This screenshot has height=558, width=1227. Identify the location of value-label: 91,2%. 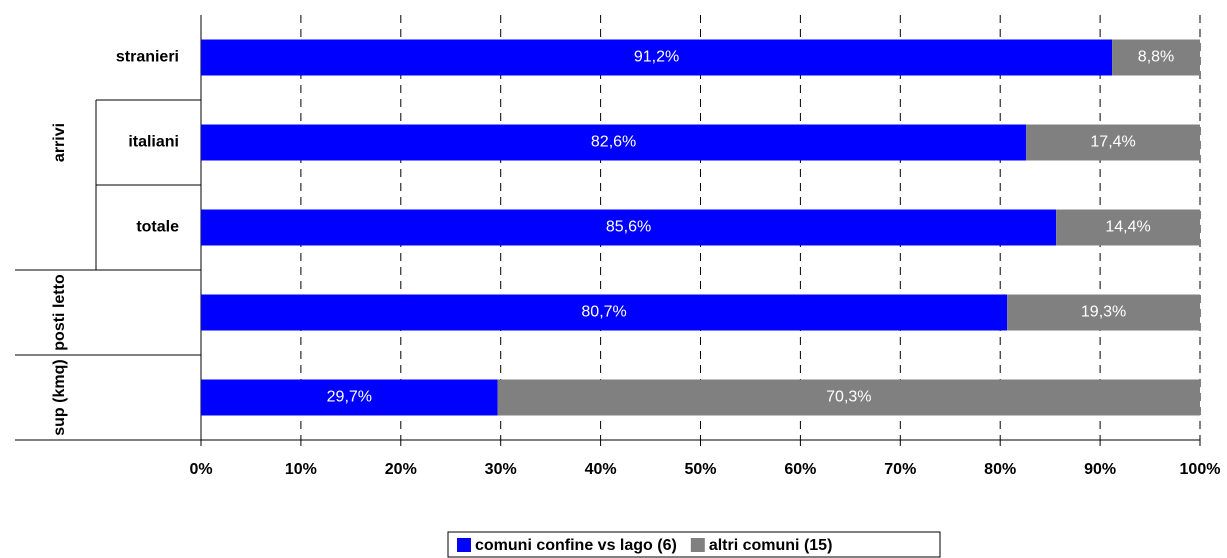
(656, 57).